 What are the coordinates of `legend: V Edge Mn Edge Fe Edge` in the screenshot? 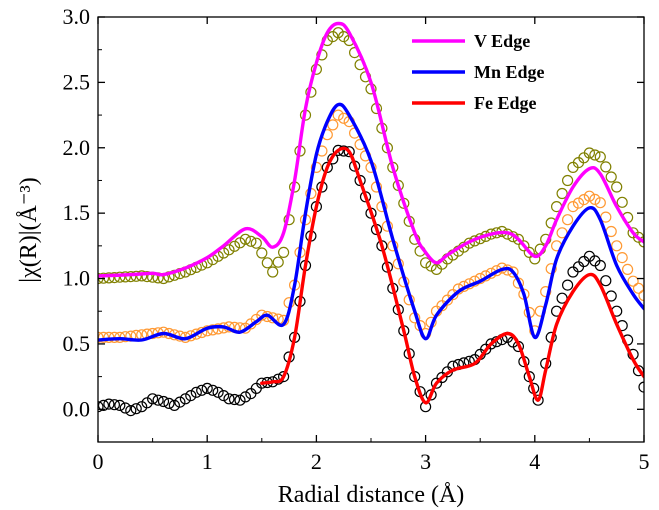 It's located at (478, 72).